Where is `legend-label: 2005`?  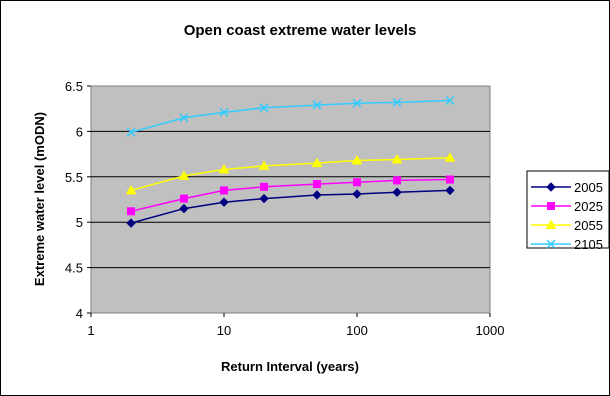 legend-label: 2005 is located at coordinates (588, 187).